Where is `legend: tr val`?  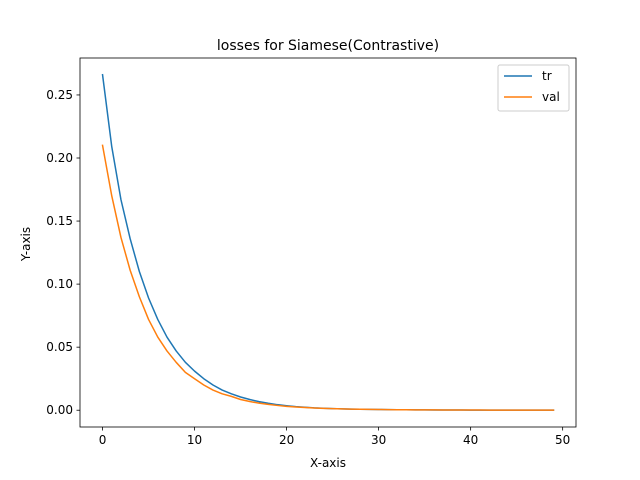
legend: tr val is located at coordinates (533, 88).